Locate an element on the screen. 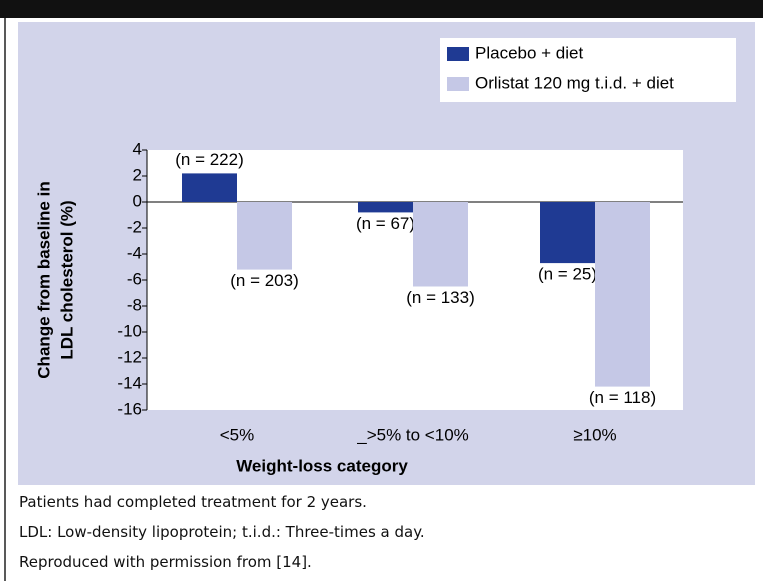  header-bar is located at coordinates (381, 9).